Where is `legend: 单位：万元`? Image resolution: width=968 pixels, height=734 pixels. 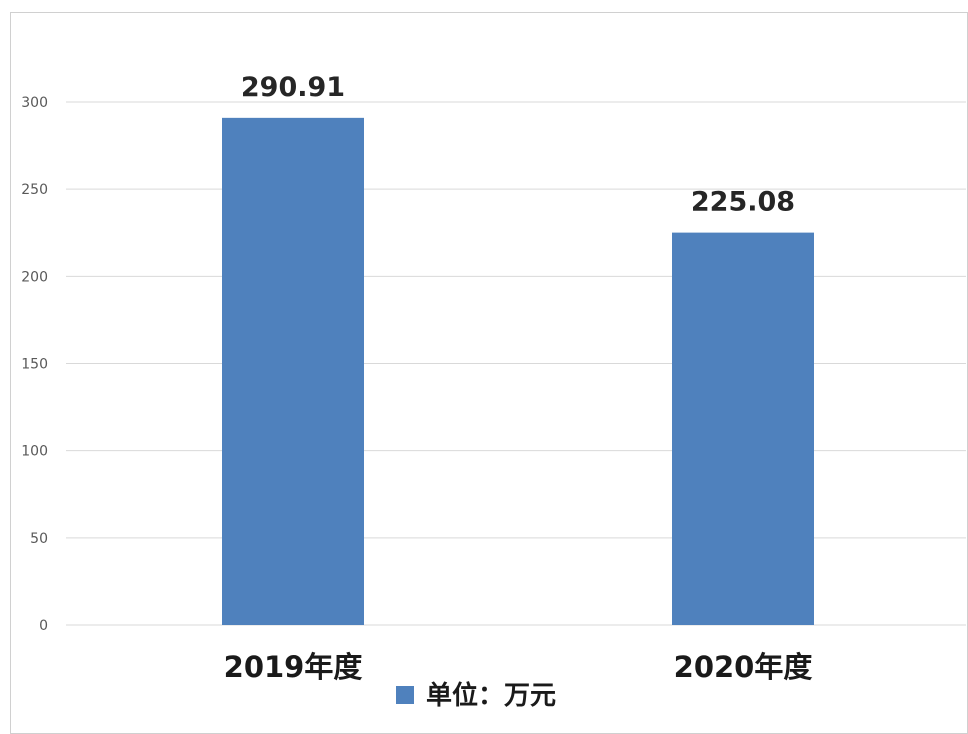 legend: 单位：万元 is located at coordinates (476, 695).